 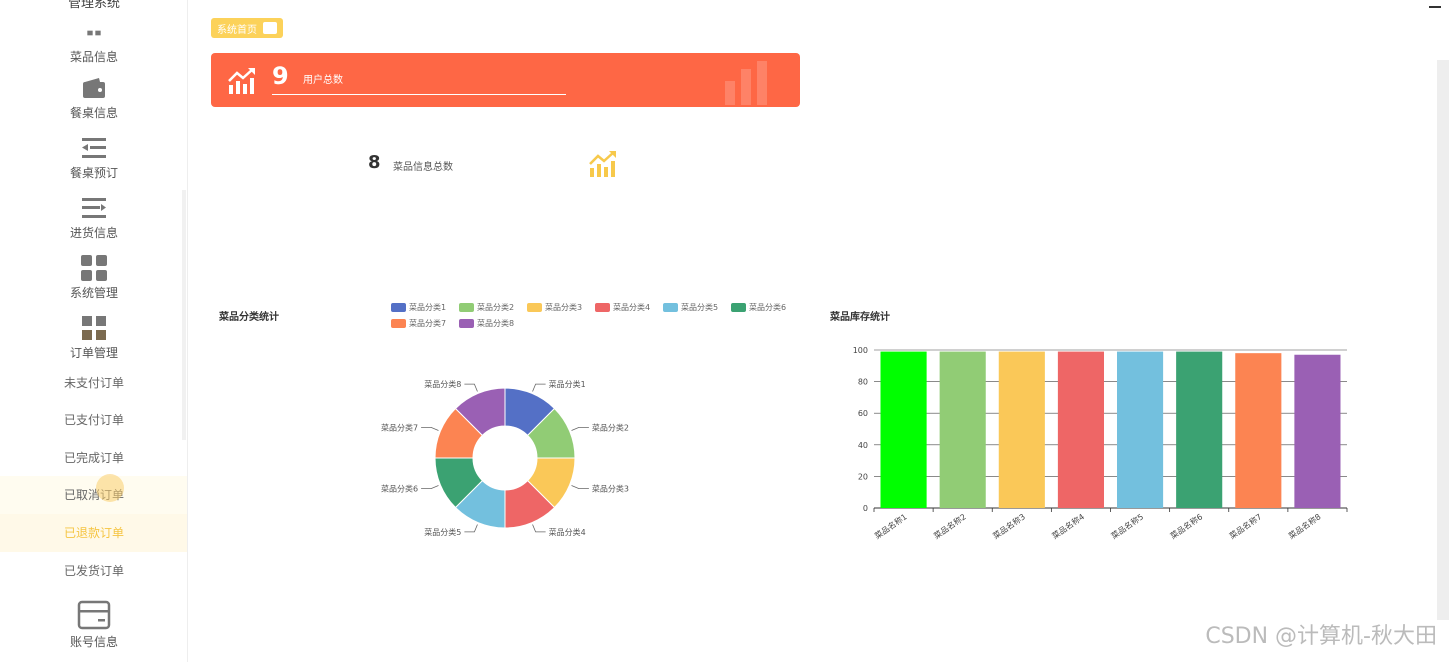 I want to click on user-count-value: 9, so click(x=280, y=76).